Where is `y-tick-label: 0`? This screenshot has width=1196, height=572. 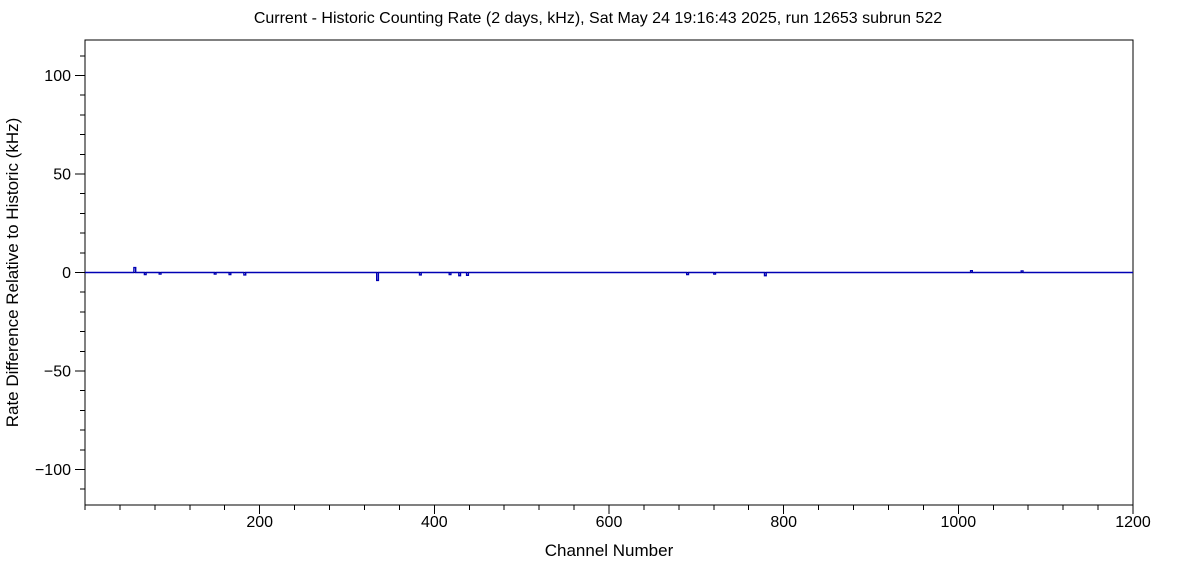 y-tick-label: 0 is located at coordinates (66, 273).